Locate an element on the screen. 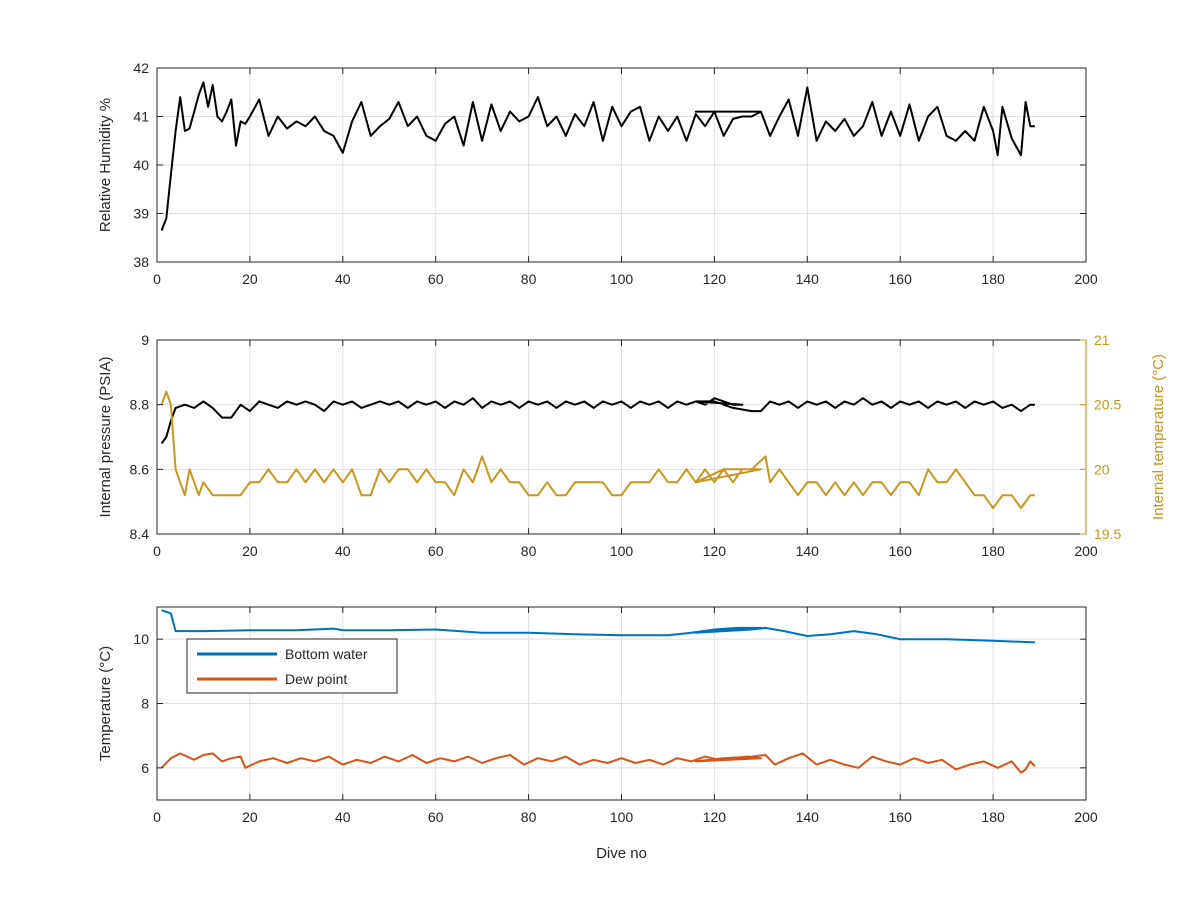  legend-box is located at coordinates (292, 666).